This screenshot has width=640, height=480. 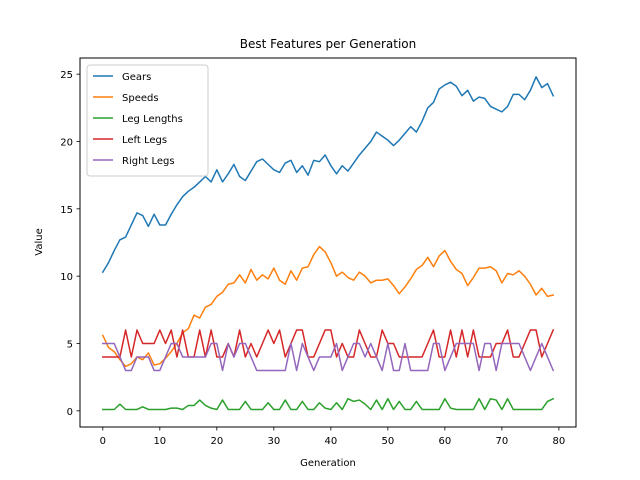 What do you see at coordinates (144, 140) in the screenshot?
I see `legend-label: Left Legs` at bounding box center [144, 140].